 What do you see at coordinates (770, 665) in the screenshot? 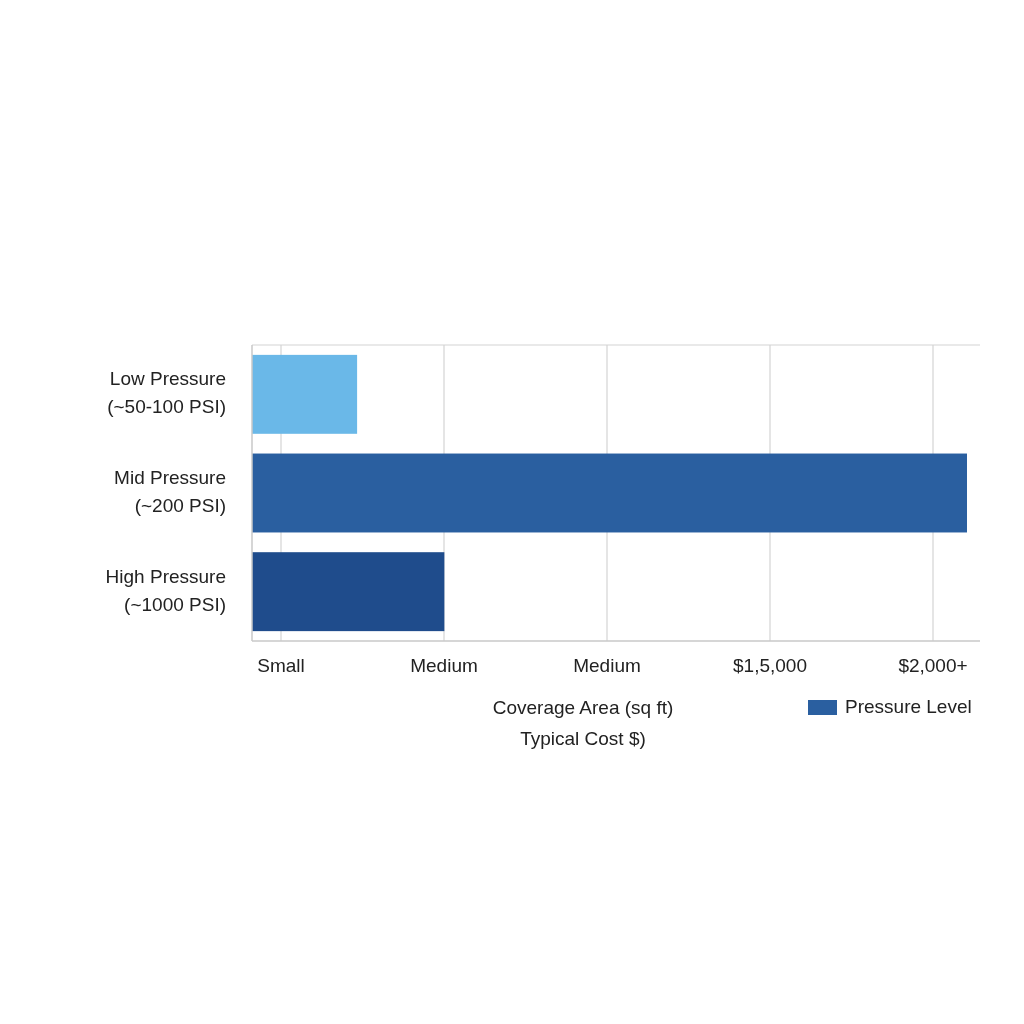
I see `text: $1,5,000` at bounding box center [770, 665].